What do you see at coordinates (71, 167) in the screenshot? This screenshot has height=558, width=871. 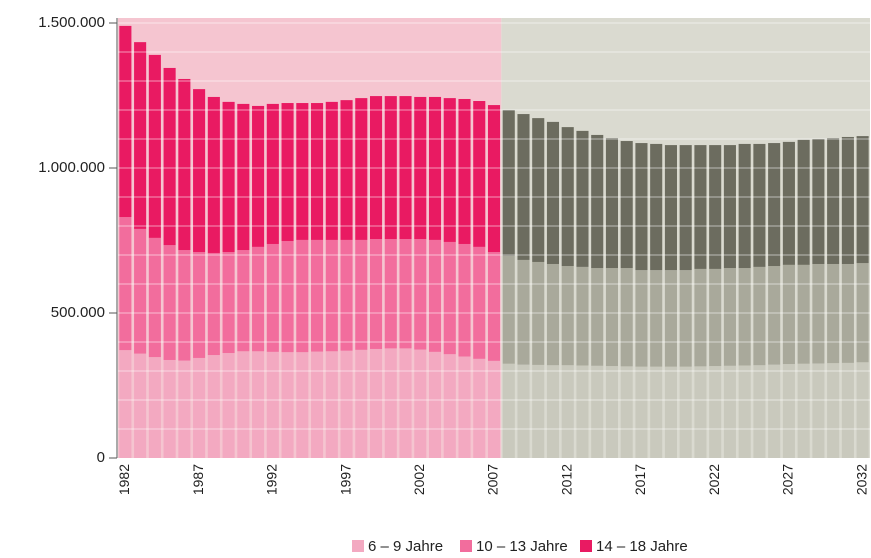 I see `y-tick-label: 1.000.000` at bounding box center [71, 167].